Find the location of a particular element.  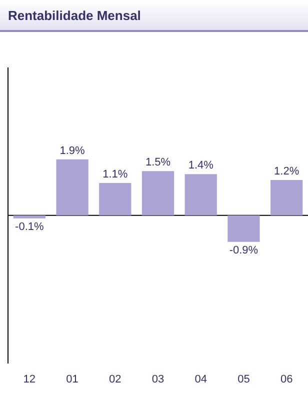

data-label: 1.5% is located at coordinates (158, 162).